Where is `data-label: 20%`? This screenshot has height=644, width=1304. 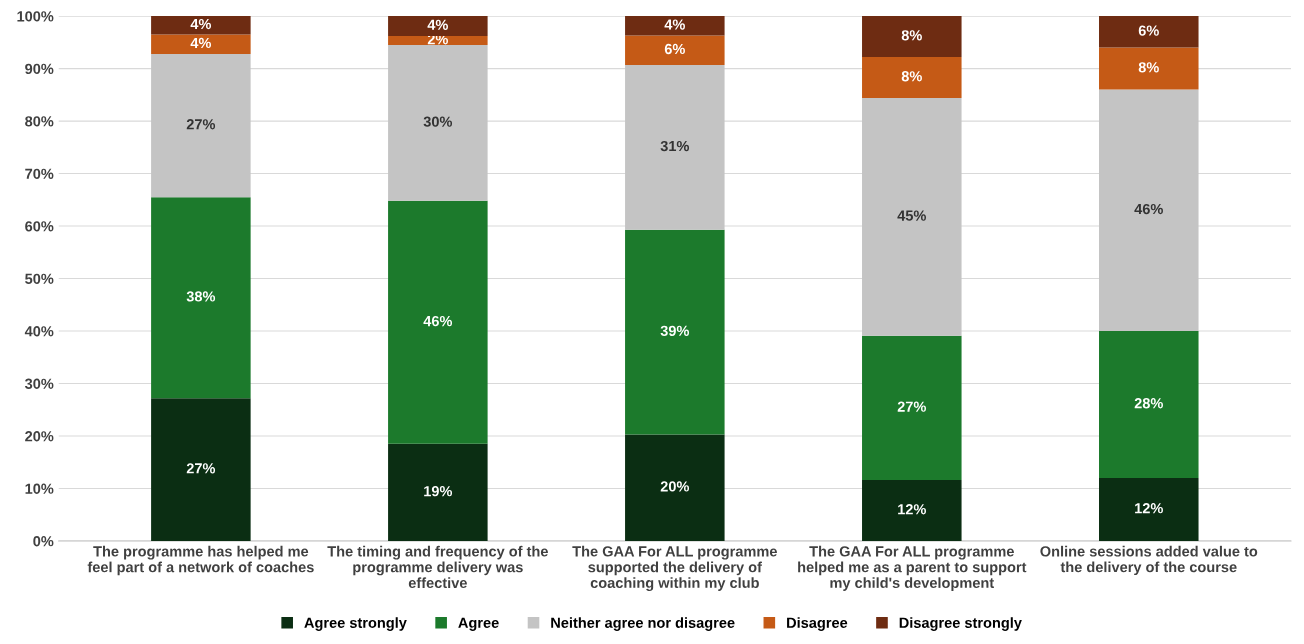 data-label: 20% is located at coordinates (675, 486).